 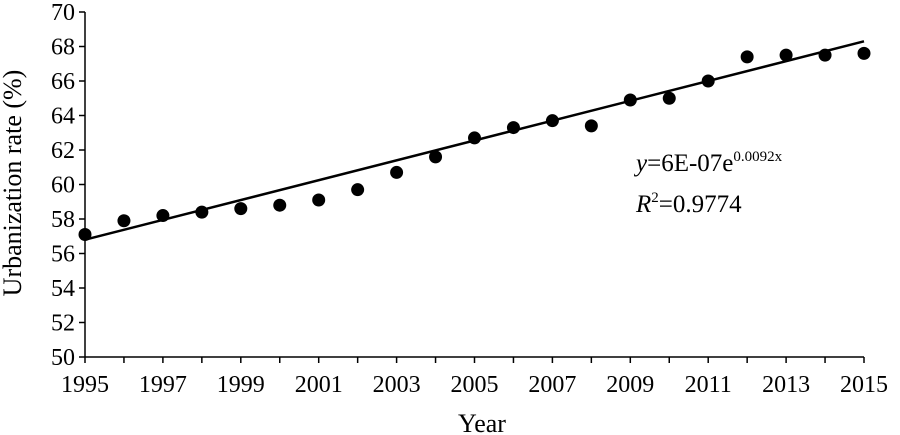 I want to click on y-axis-title: Urbanization rate (%), so click(x=13, y=183).